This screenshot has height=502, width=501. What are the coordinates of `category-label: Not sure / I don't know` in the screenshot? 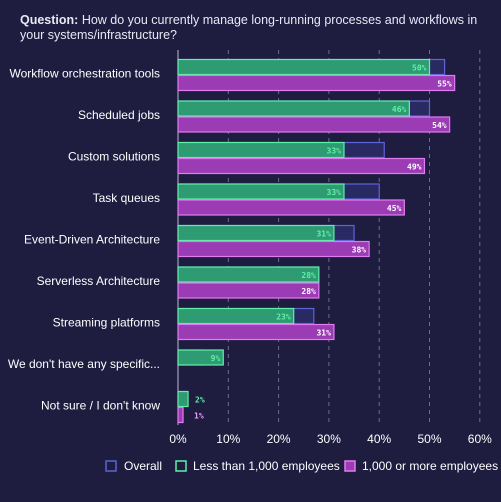 It's located at (100, 406).